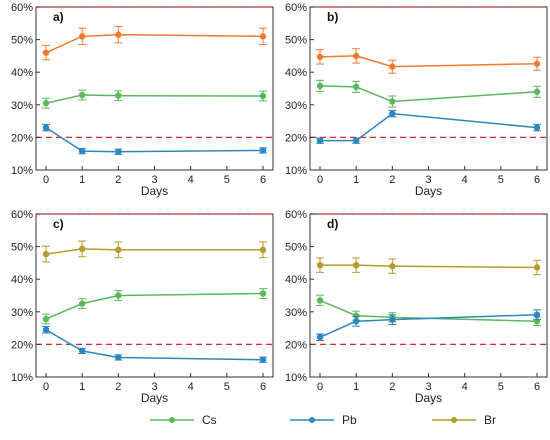  I want to click on legend-item-pb: Pb, so click(323, 420).